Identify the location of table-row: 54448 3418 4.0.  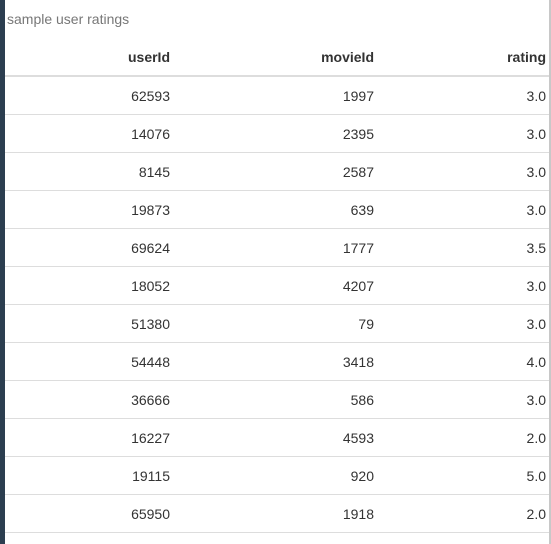
(277, 361).